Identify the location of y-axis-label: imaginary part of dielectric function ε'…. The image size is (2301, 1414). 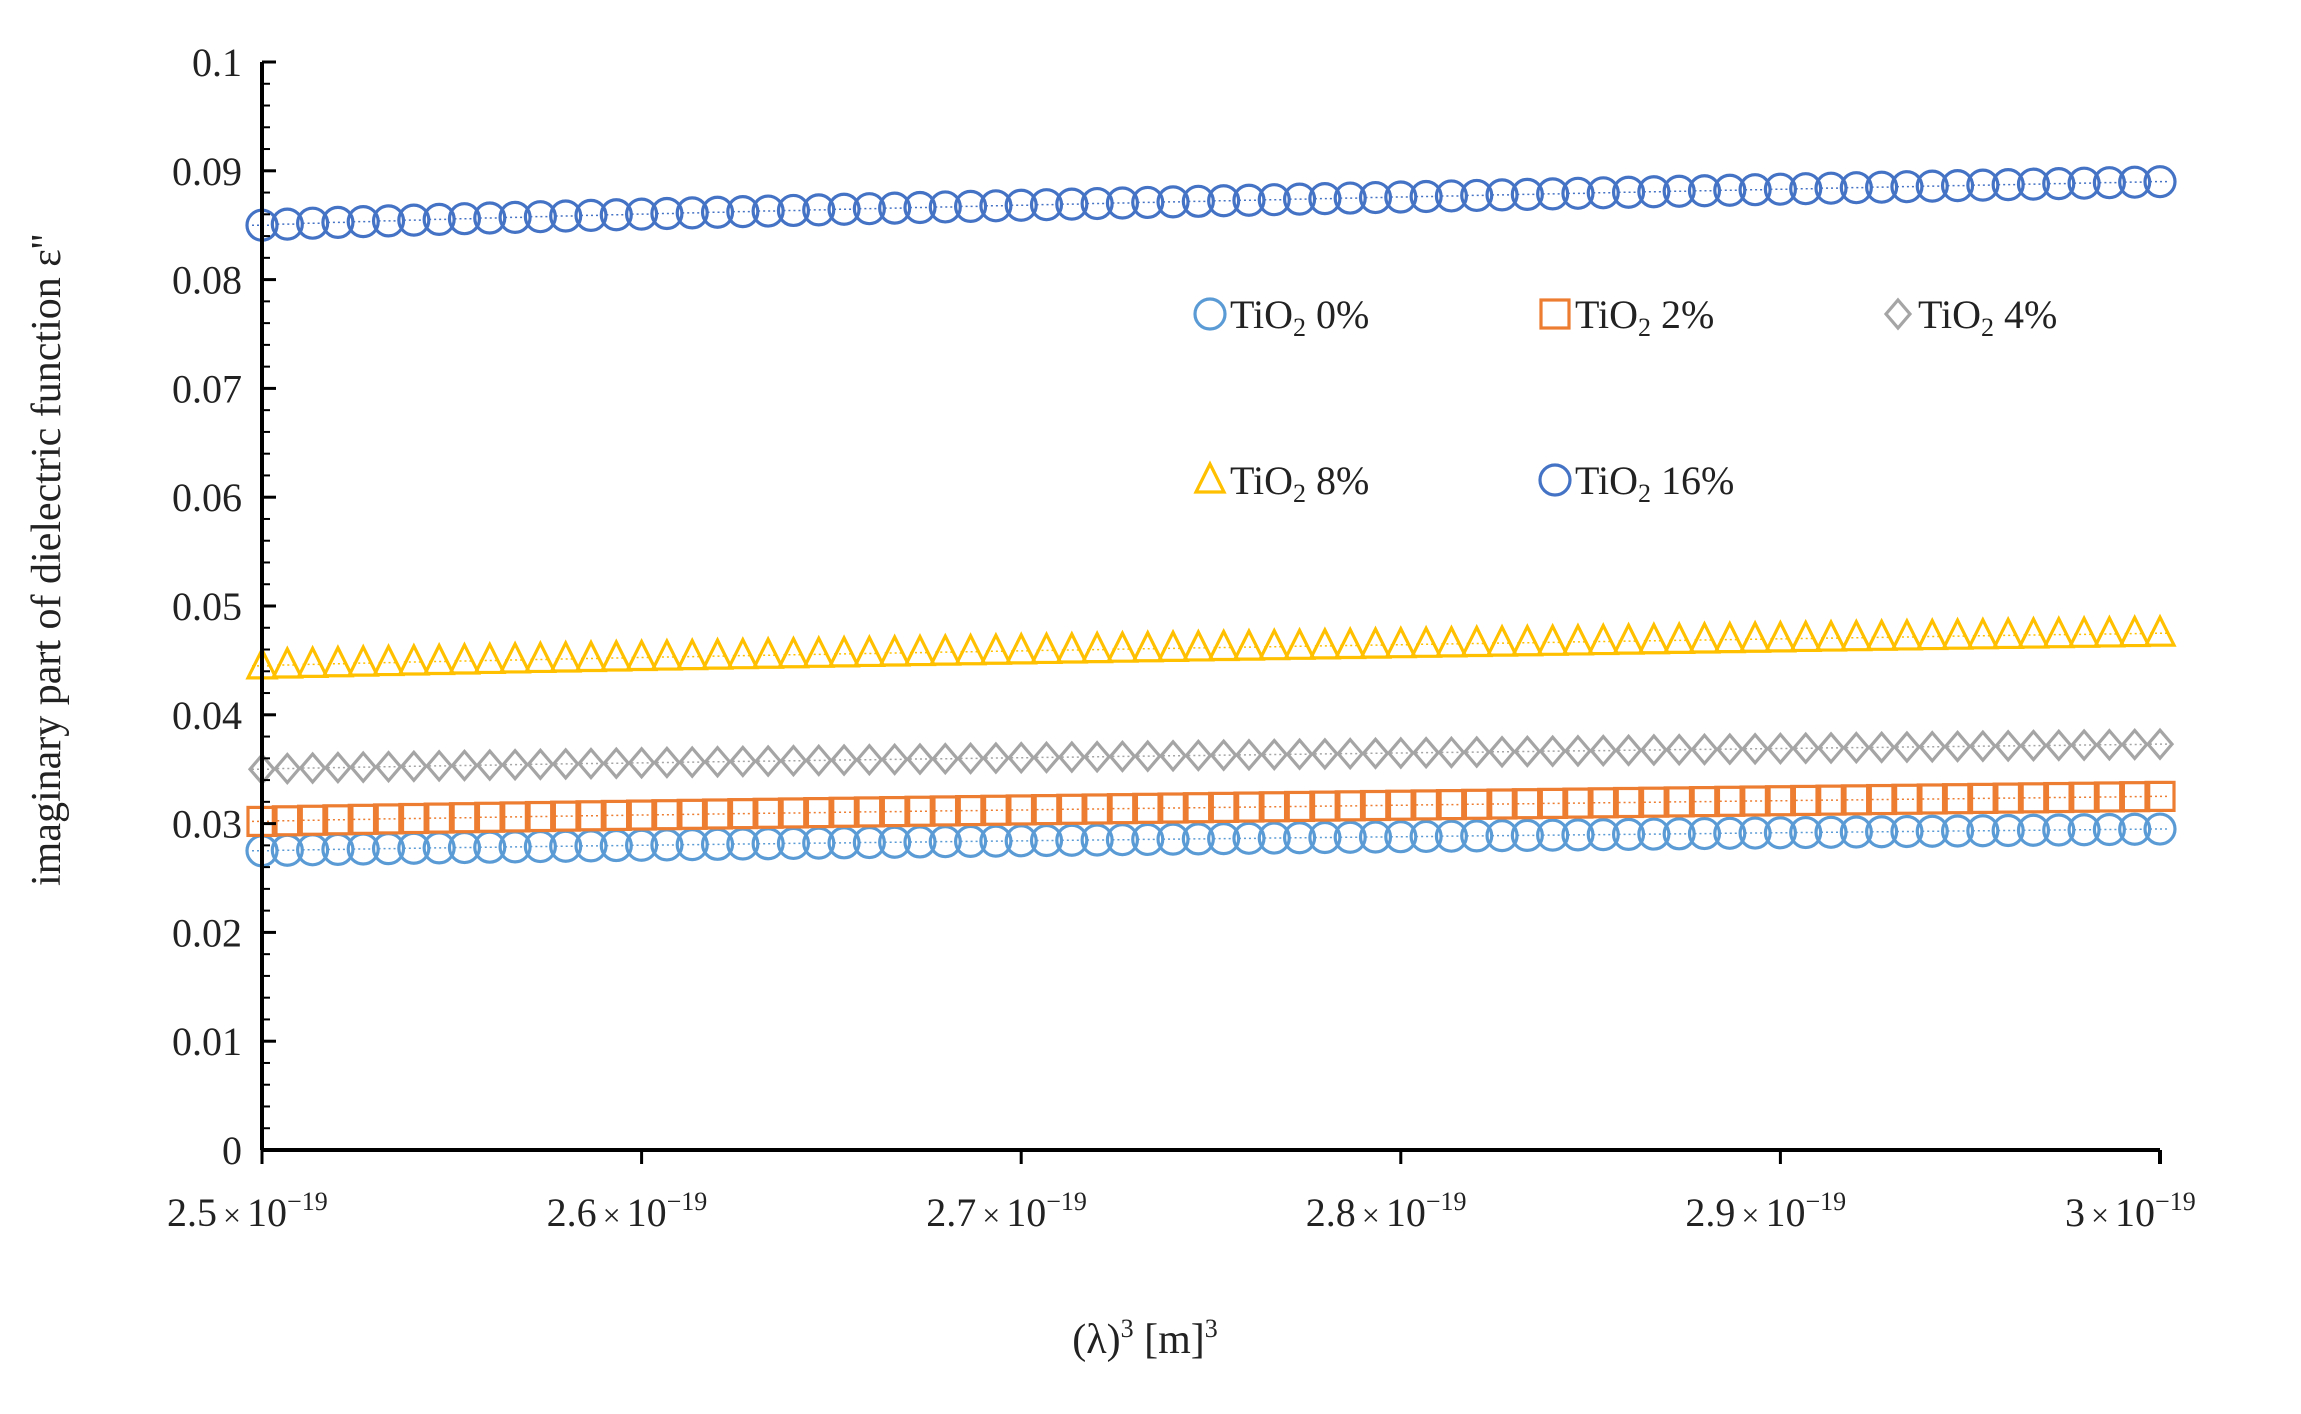
(47, 560).